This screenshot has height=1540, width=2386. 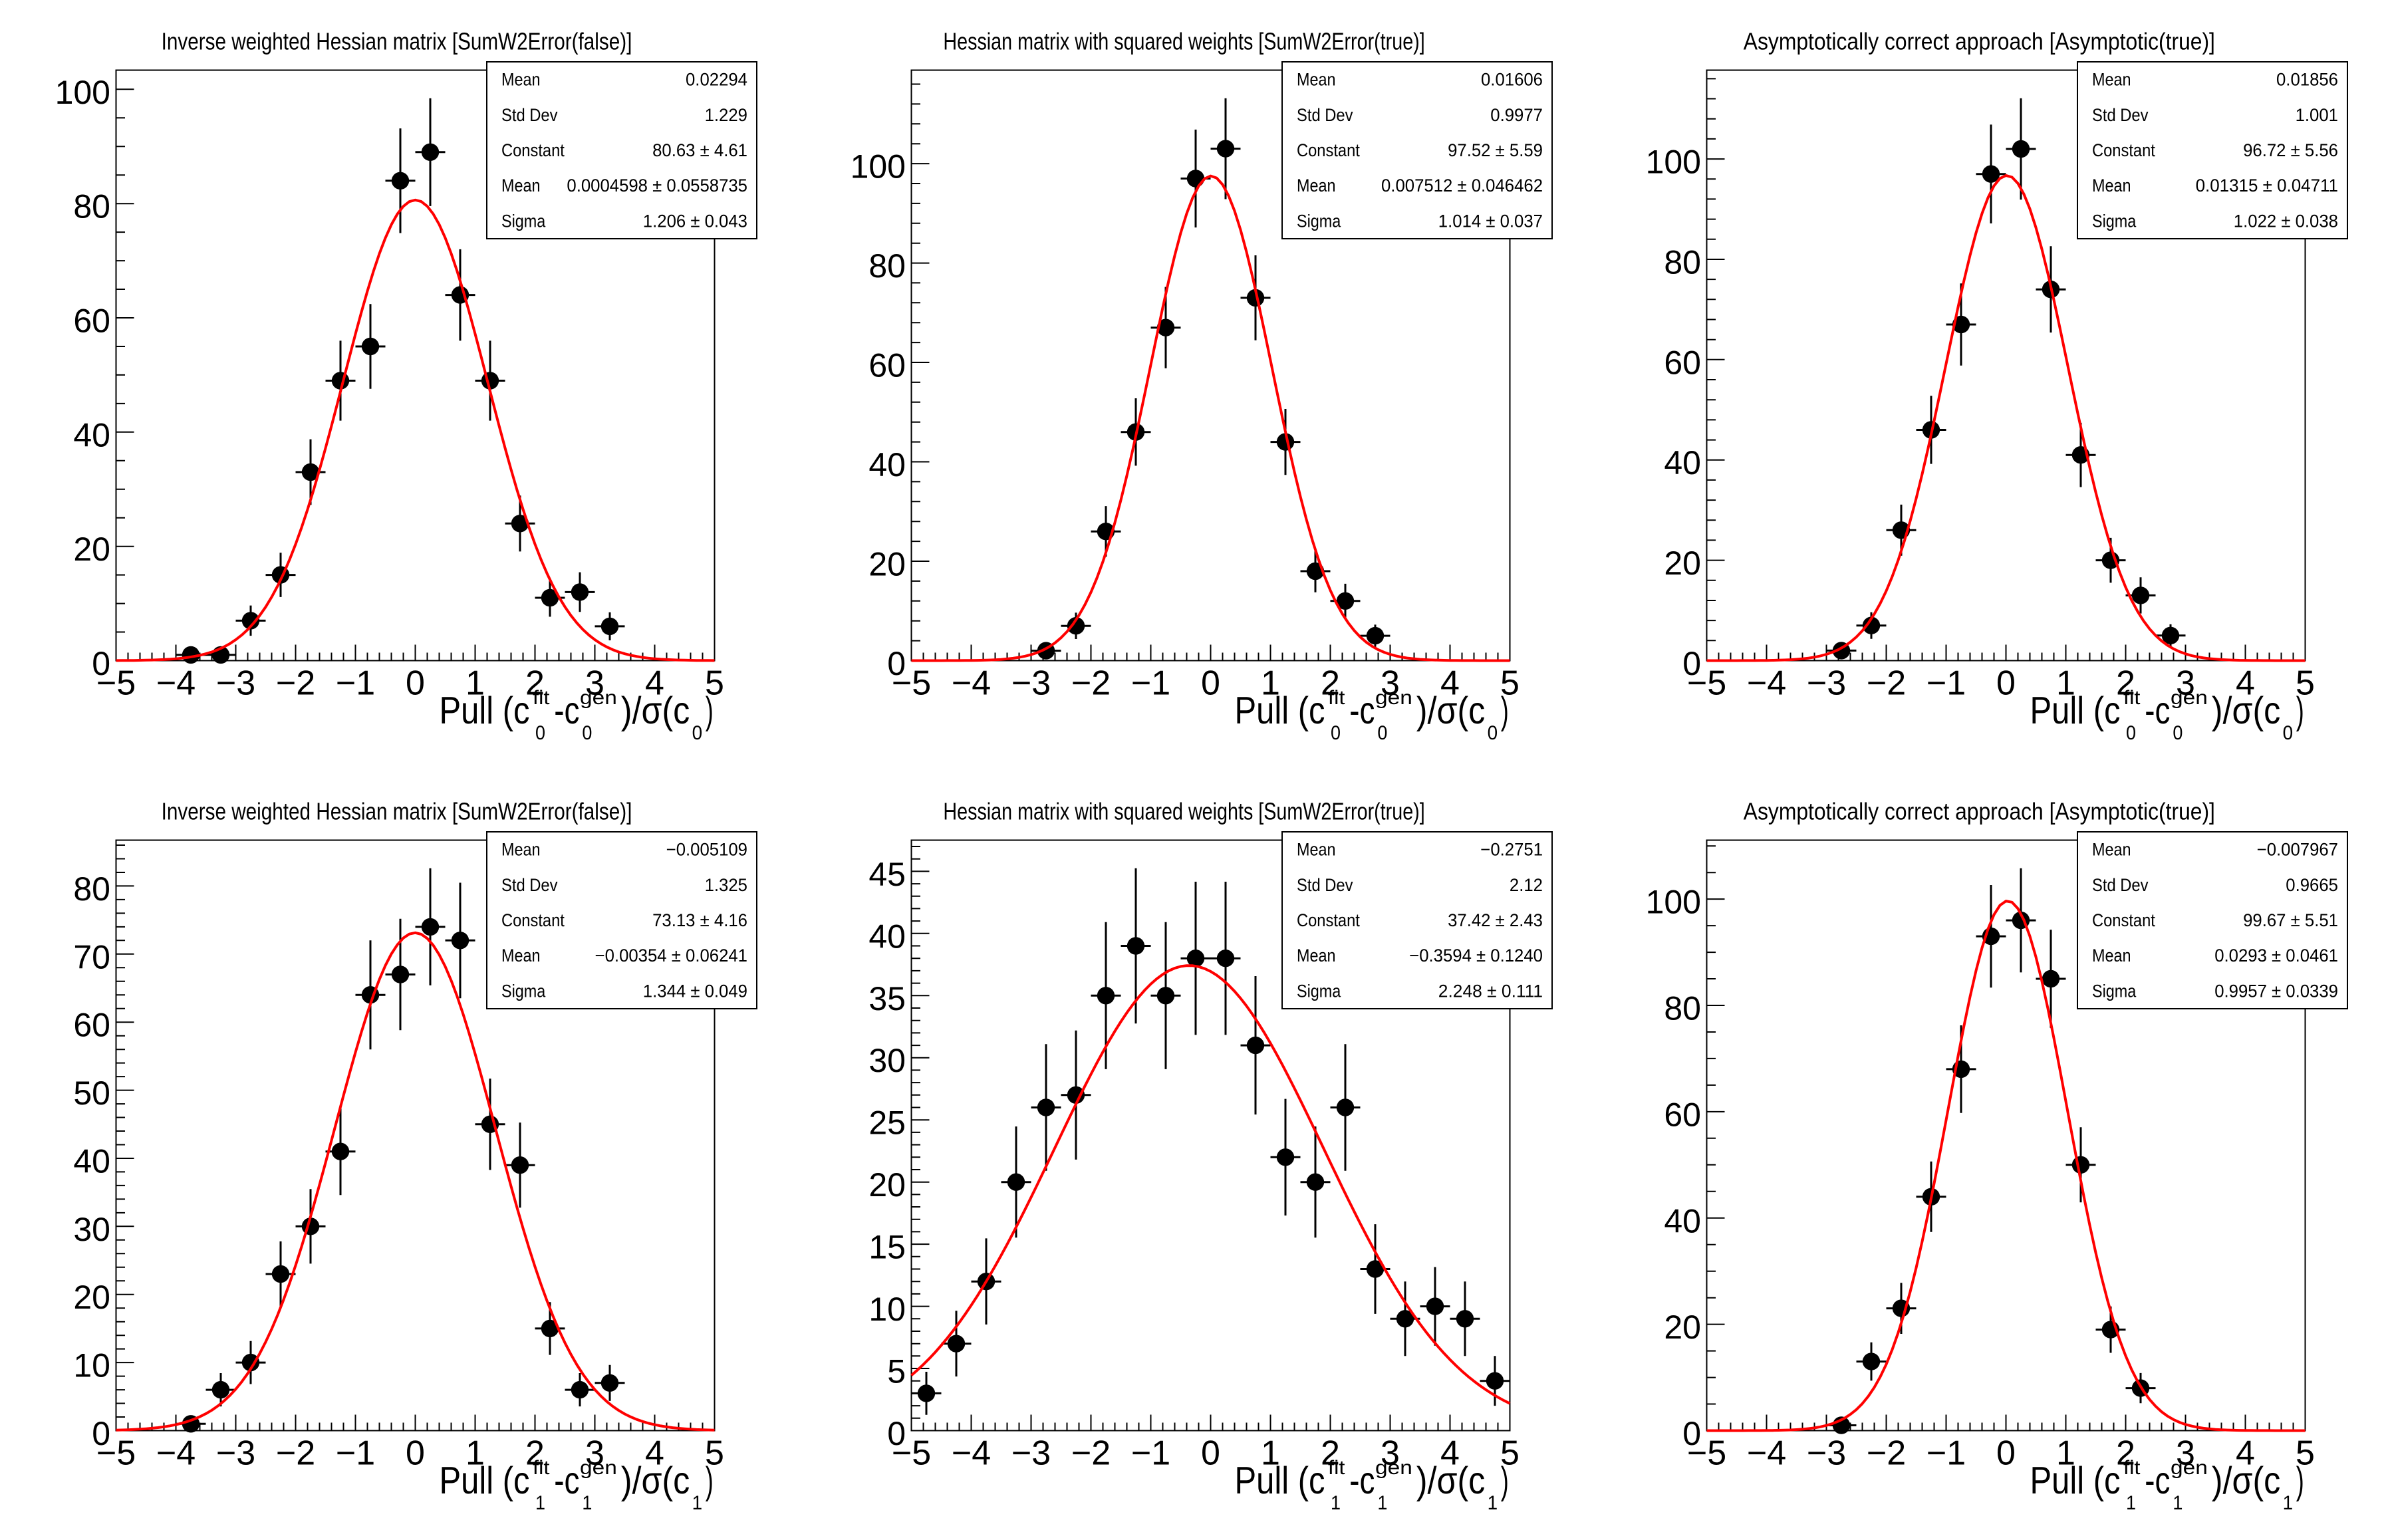 What do you see at coordinates (1462, 185) in the screenshot?
I see `svg-text: 0.007512 ± 0.046462` at bounding box center [1462, 185].